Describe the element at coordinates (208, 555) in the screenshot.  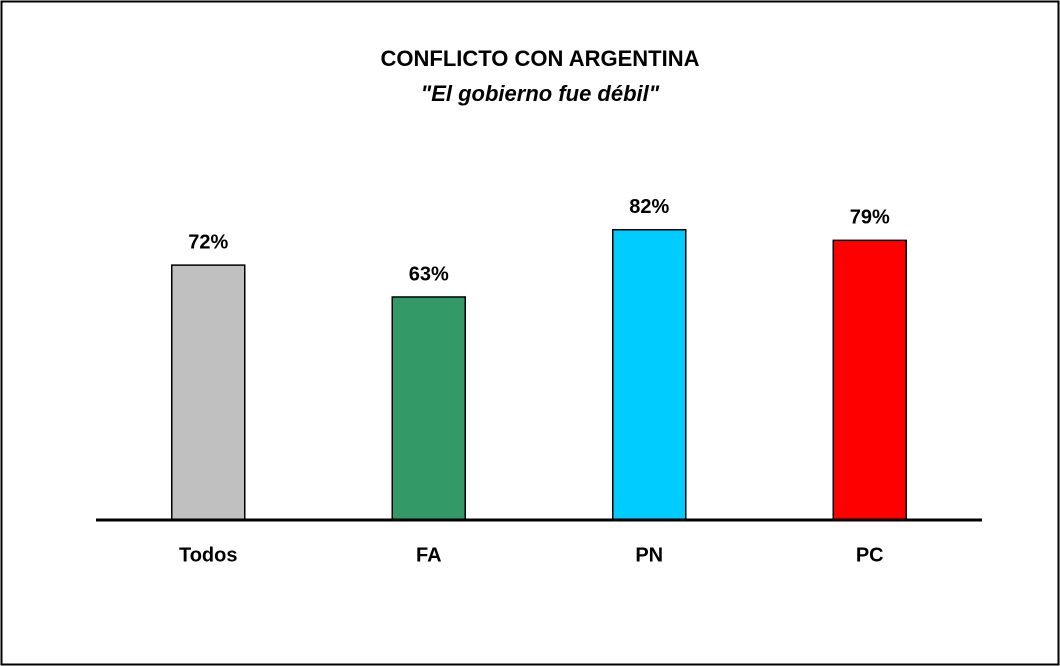
I see `x-tick-label: Todos` at that location.